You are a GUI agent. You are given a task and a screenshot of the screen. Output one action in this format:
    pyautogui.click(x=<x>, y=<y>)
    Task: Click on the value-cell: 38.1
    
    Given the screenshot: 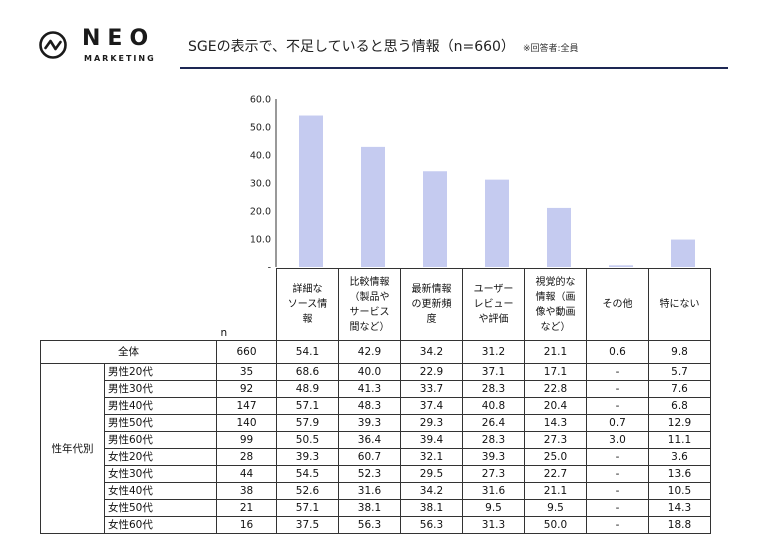 What is the action you would take?
    pyautogui.click(x=431, y=508)
    